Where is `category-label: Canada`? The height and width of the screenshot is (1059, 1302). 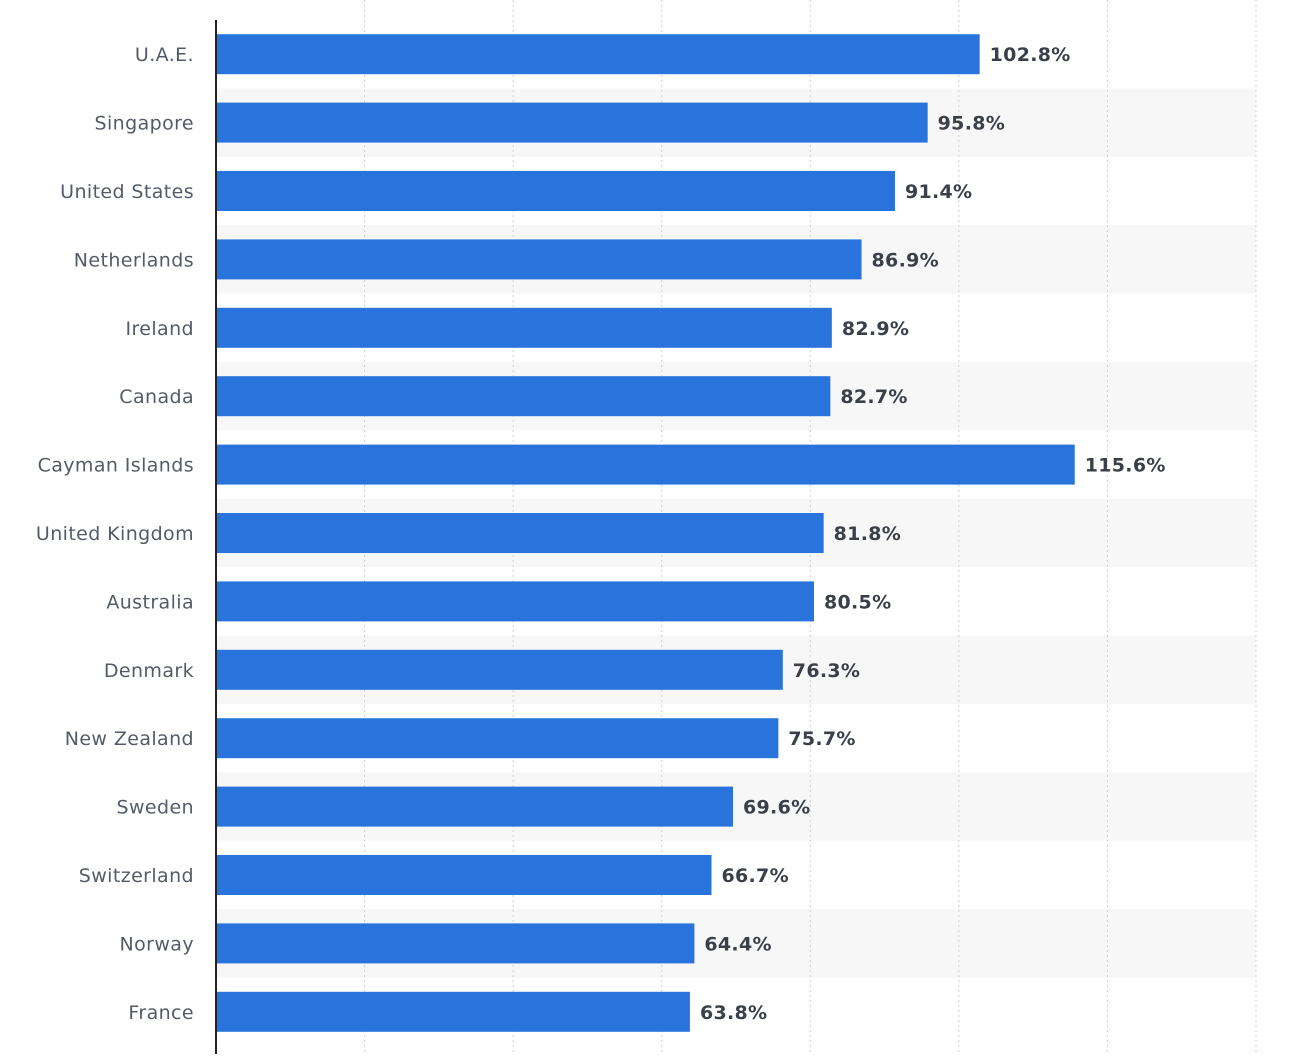
category-label: Canada is located at coordinates (156, 397).